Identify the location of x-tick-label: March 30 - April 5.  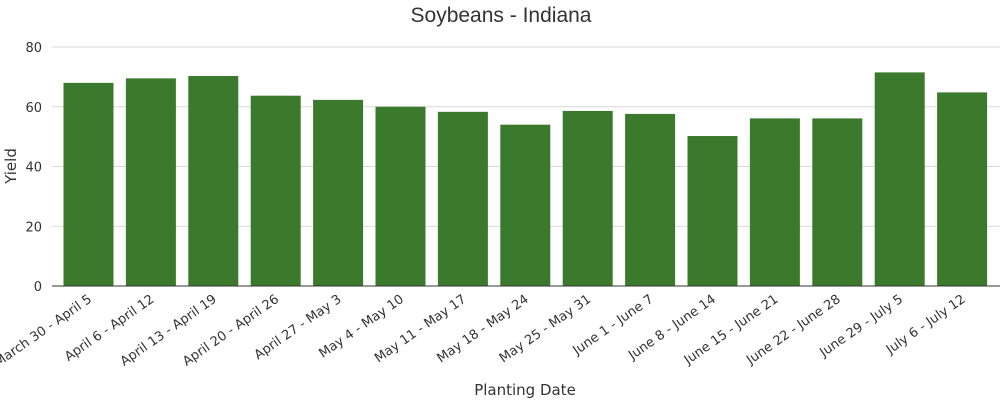
(47, 331).